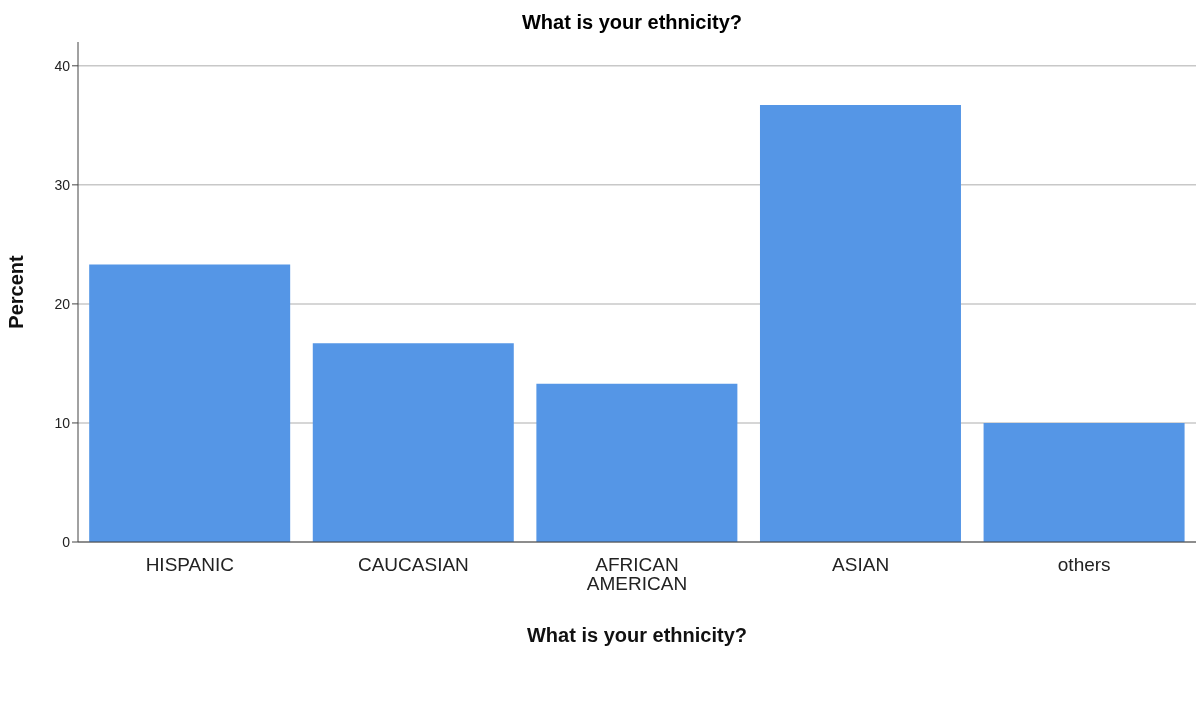 This screenshot has height=708, width=1204. What do you see at coordinates (62, 184) in the screenshot?
I see `y-tick-label: 30` at bounding box center [62, 184].